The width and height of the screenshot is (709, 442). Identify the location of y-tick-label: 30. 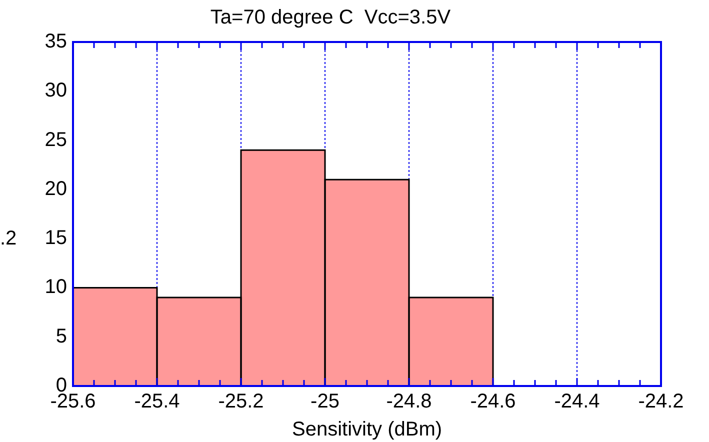
(55, 91).